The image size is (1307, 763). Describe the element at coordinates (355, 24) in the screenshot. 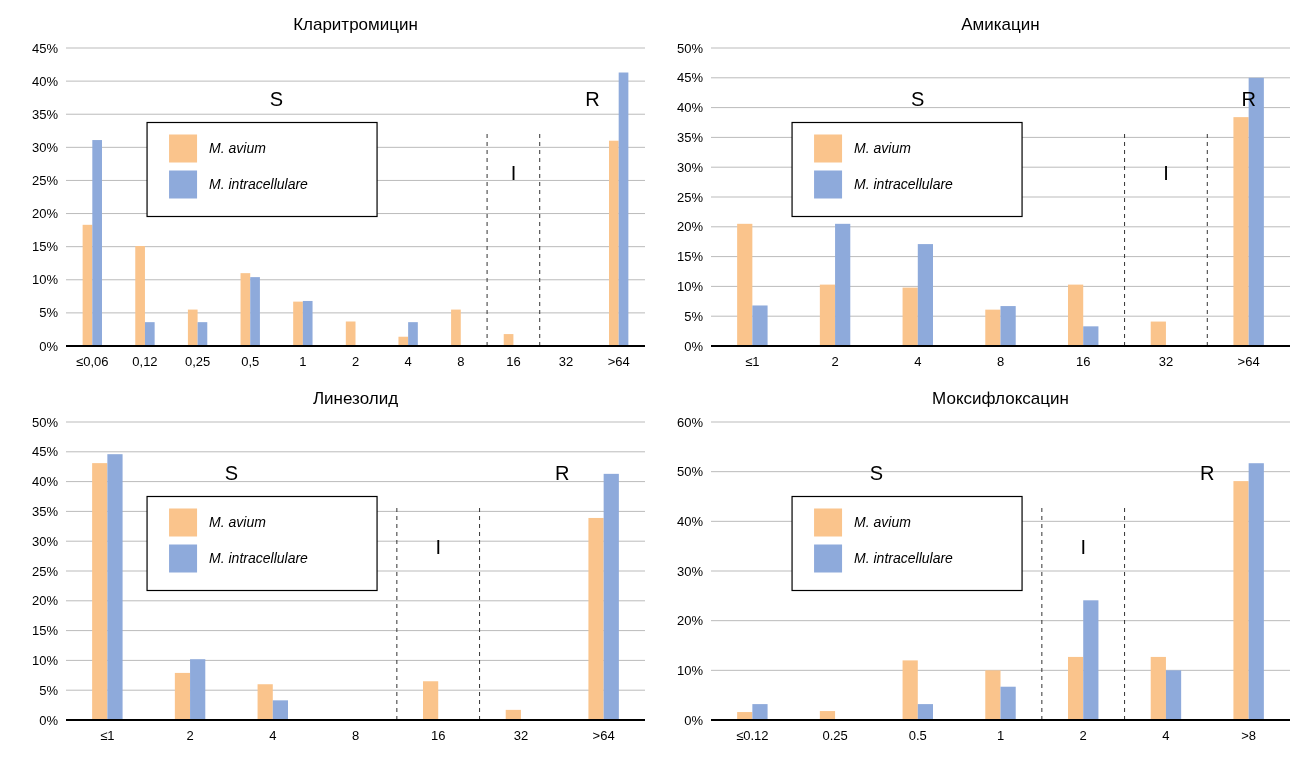

I see `chart-title: Кларитромицин` at that location.